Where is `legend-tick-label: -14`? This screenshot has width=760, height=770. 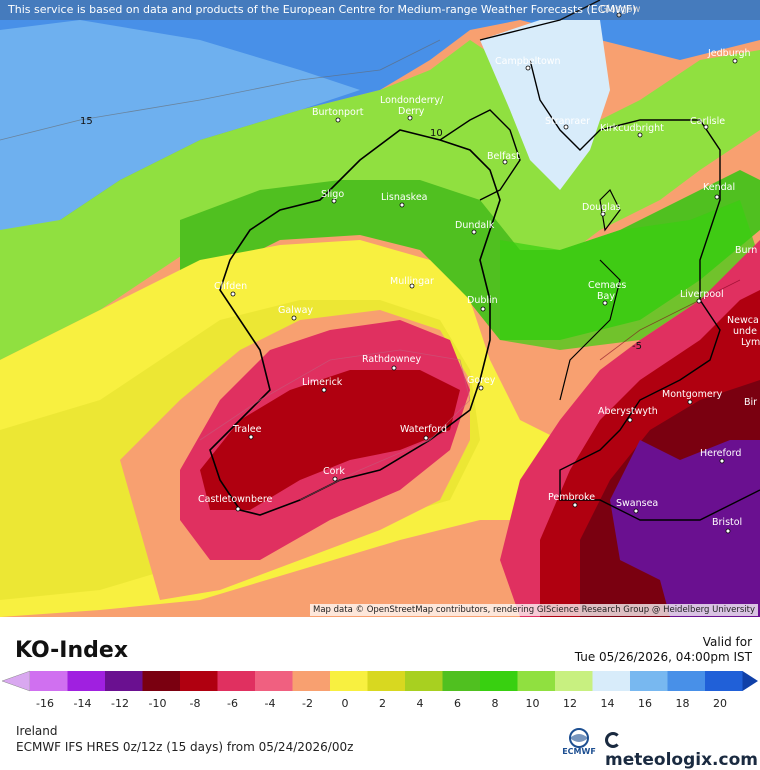
legend-tick-label: -14 is located at coordinates (83, 703).